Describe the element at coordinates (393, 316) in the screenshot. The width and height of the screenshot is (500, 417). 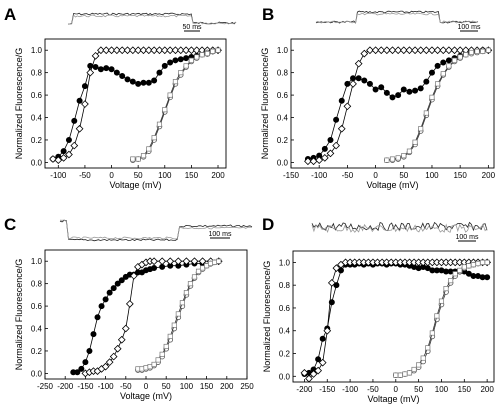
I see `plot-frame-d` at that location.